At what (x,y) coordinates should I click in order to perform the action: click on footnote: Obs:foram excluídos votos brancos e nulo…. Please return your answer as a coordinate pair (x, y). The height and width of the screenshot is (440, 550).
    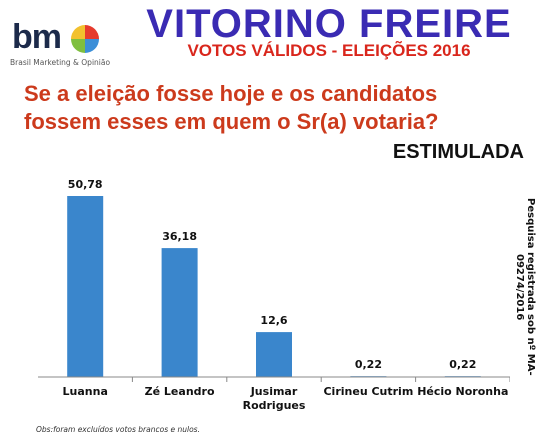
    Looking at the image, I should click on (118, 429).